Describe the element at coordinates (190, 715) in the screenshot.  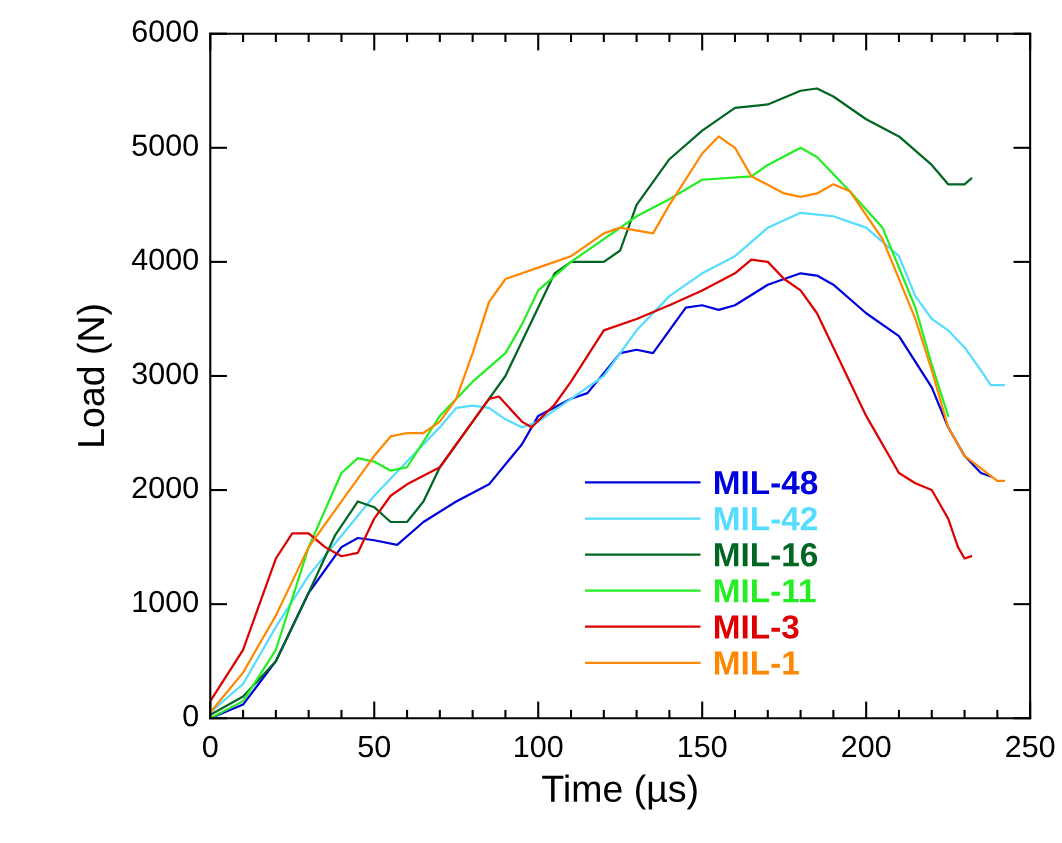
I see `y-tick-label: 0` at that location.